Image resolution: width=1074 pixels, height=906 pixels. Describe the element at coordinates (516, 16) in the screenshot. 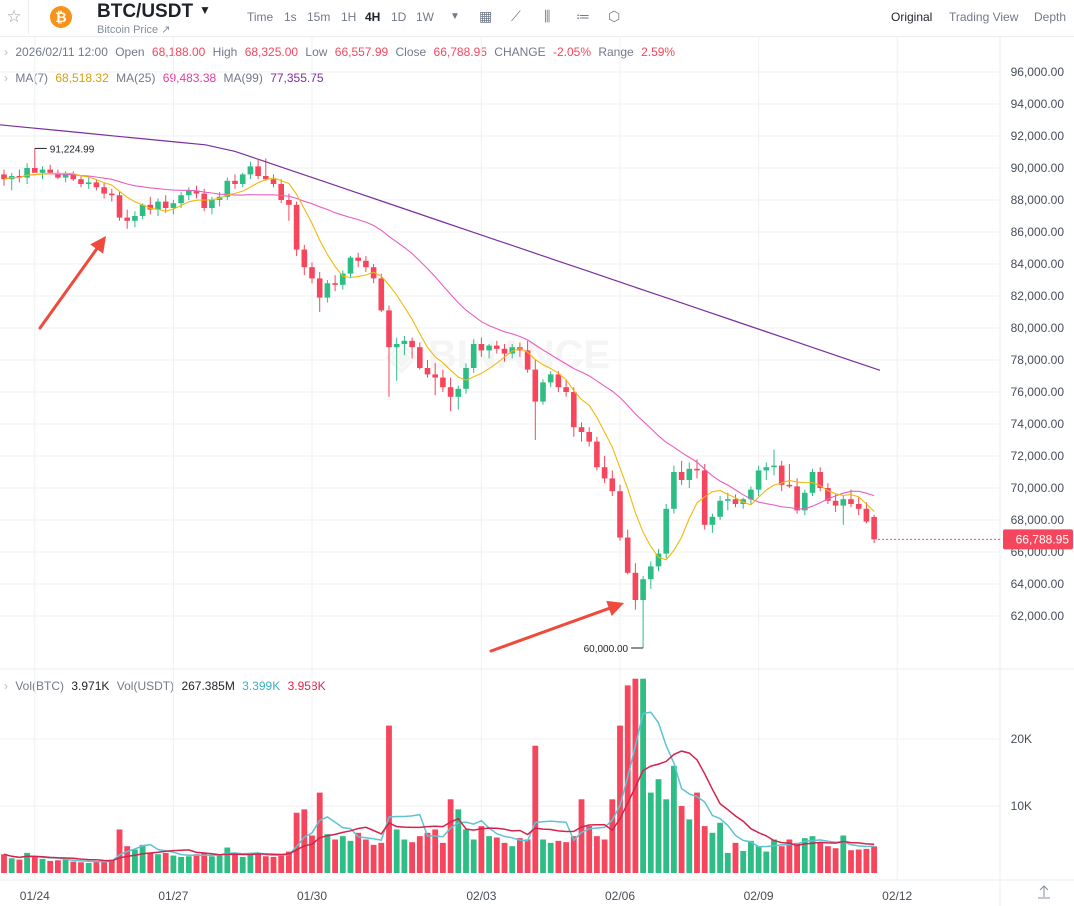

I see `line-chart-icon: ⟋` at that location.